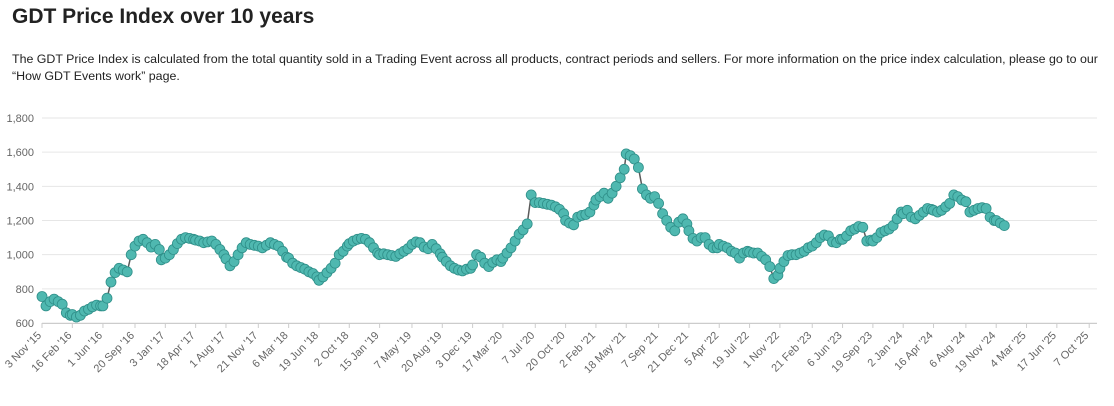 Image resolution: width=1114 pixels, height=406 pixels. I want to click on y-tick-label: 1,200, so click(20, 222).